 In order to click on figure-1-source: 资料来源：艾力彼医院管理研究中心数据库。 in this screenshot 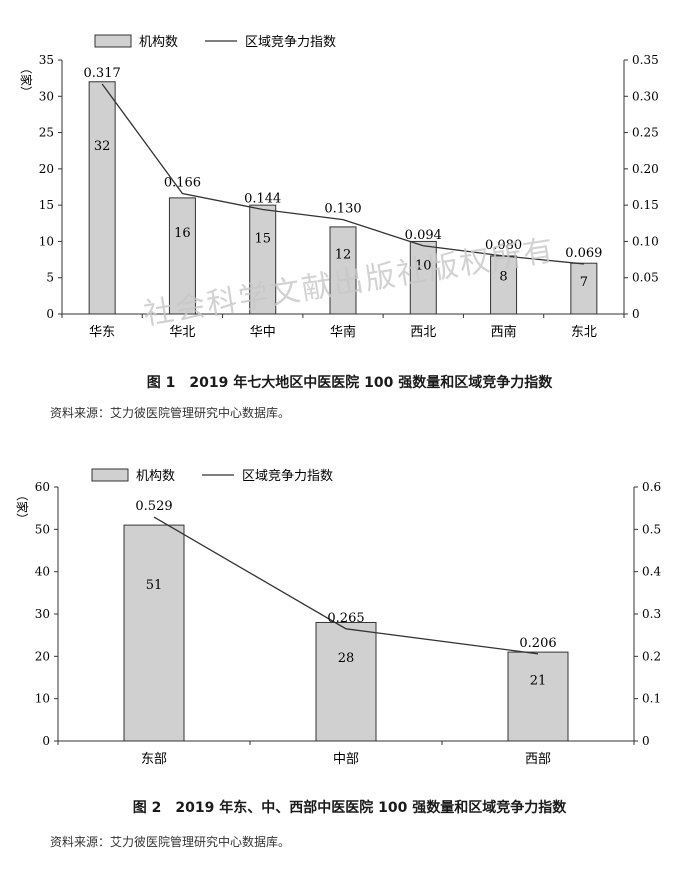, I will do `click(170, 413)`.